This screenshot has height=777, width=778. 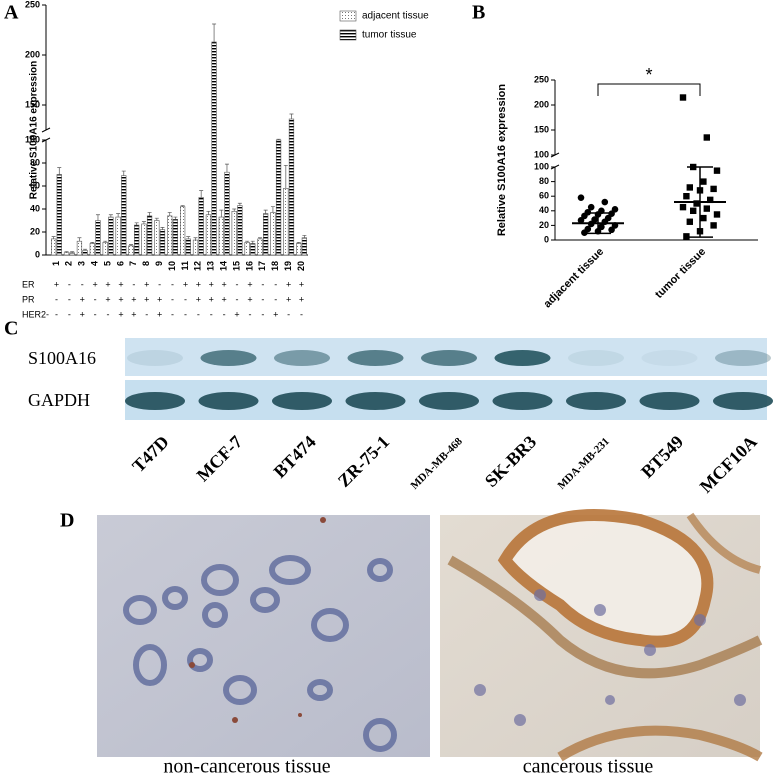 I want to click on x-tick-label: 7, so click(x=133, y=263).